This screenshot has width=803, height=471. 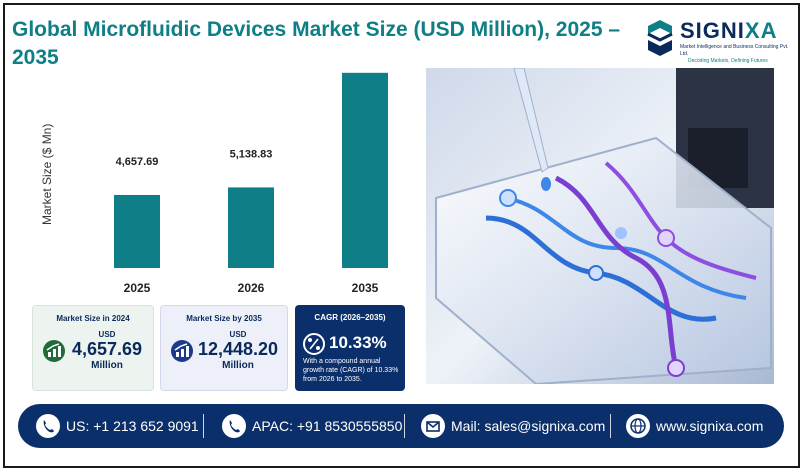 What do you see at coordinates (93, 318) in the screenshot?
I see `kpi-header: Market Size in 2024` at bounding box center [93, 318].